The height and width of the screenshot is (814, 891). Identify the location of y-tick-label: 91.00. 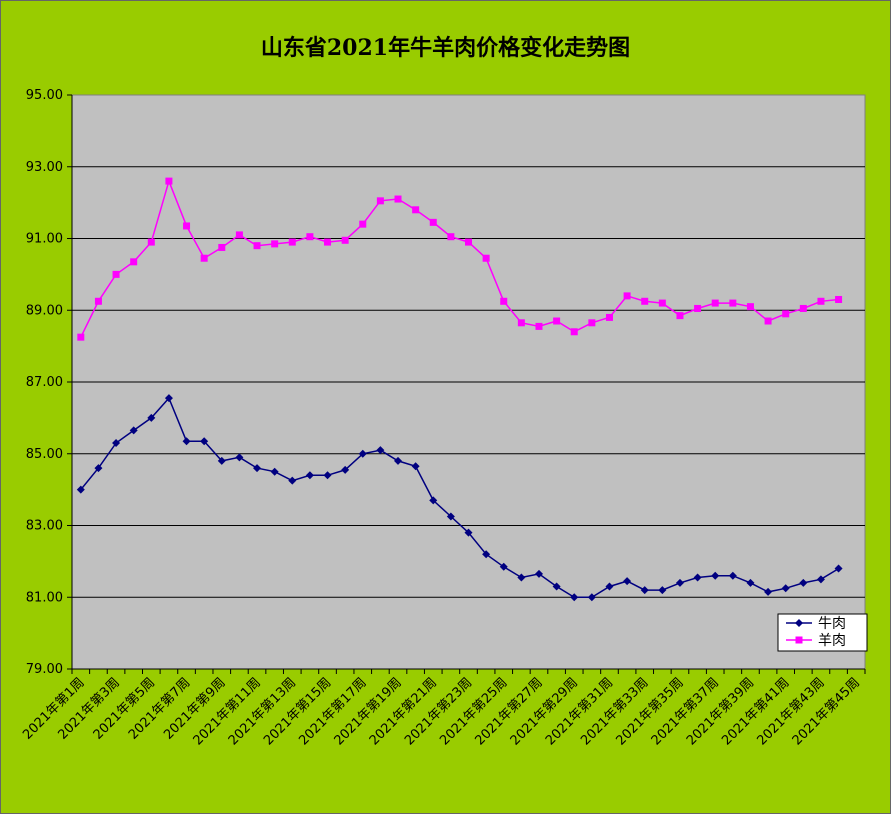
(44, 239).